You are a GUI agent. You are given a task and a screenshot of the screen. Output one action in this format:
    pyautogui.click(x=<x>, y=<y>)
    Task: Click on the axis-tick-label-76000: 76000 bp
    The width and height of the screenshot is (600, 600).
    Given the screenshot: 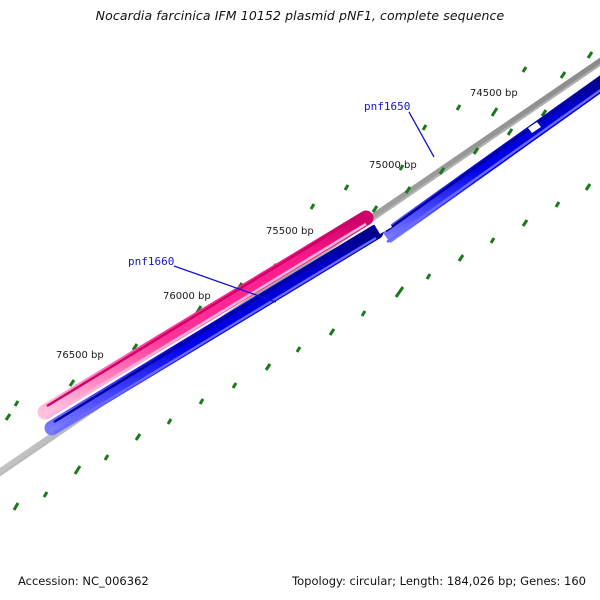 What is the action you would take?
    pyautogui.click(x=187, y=296)
    